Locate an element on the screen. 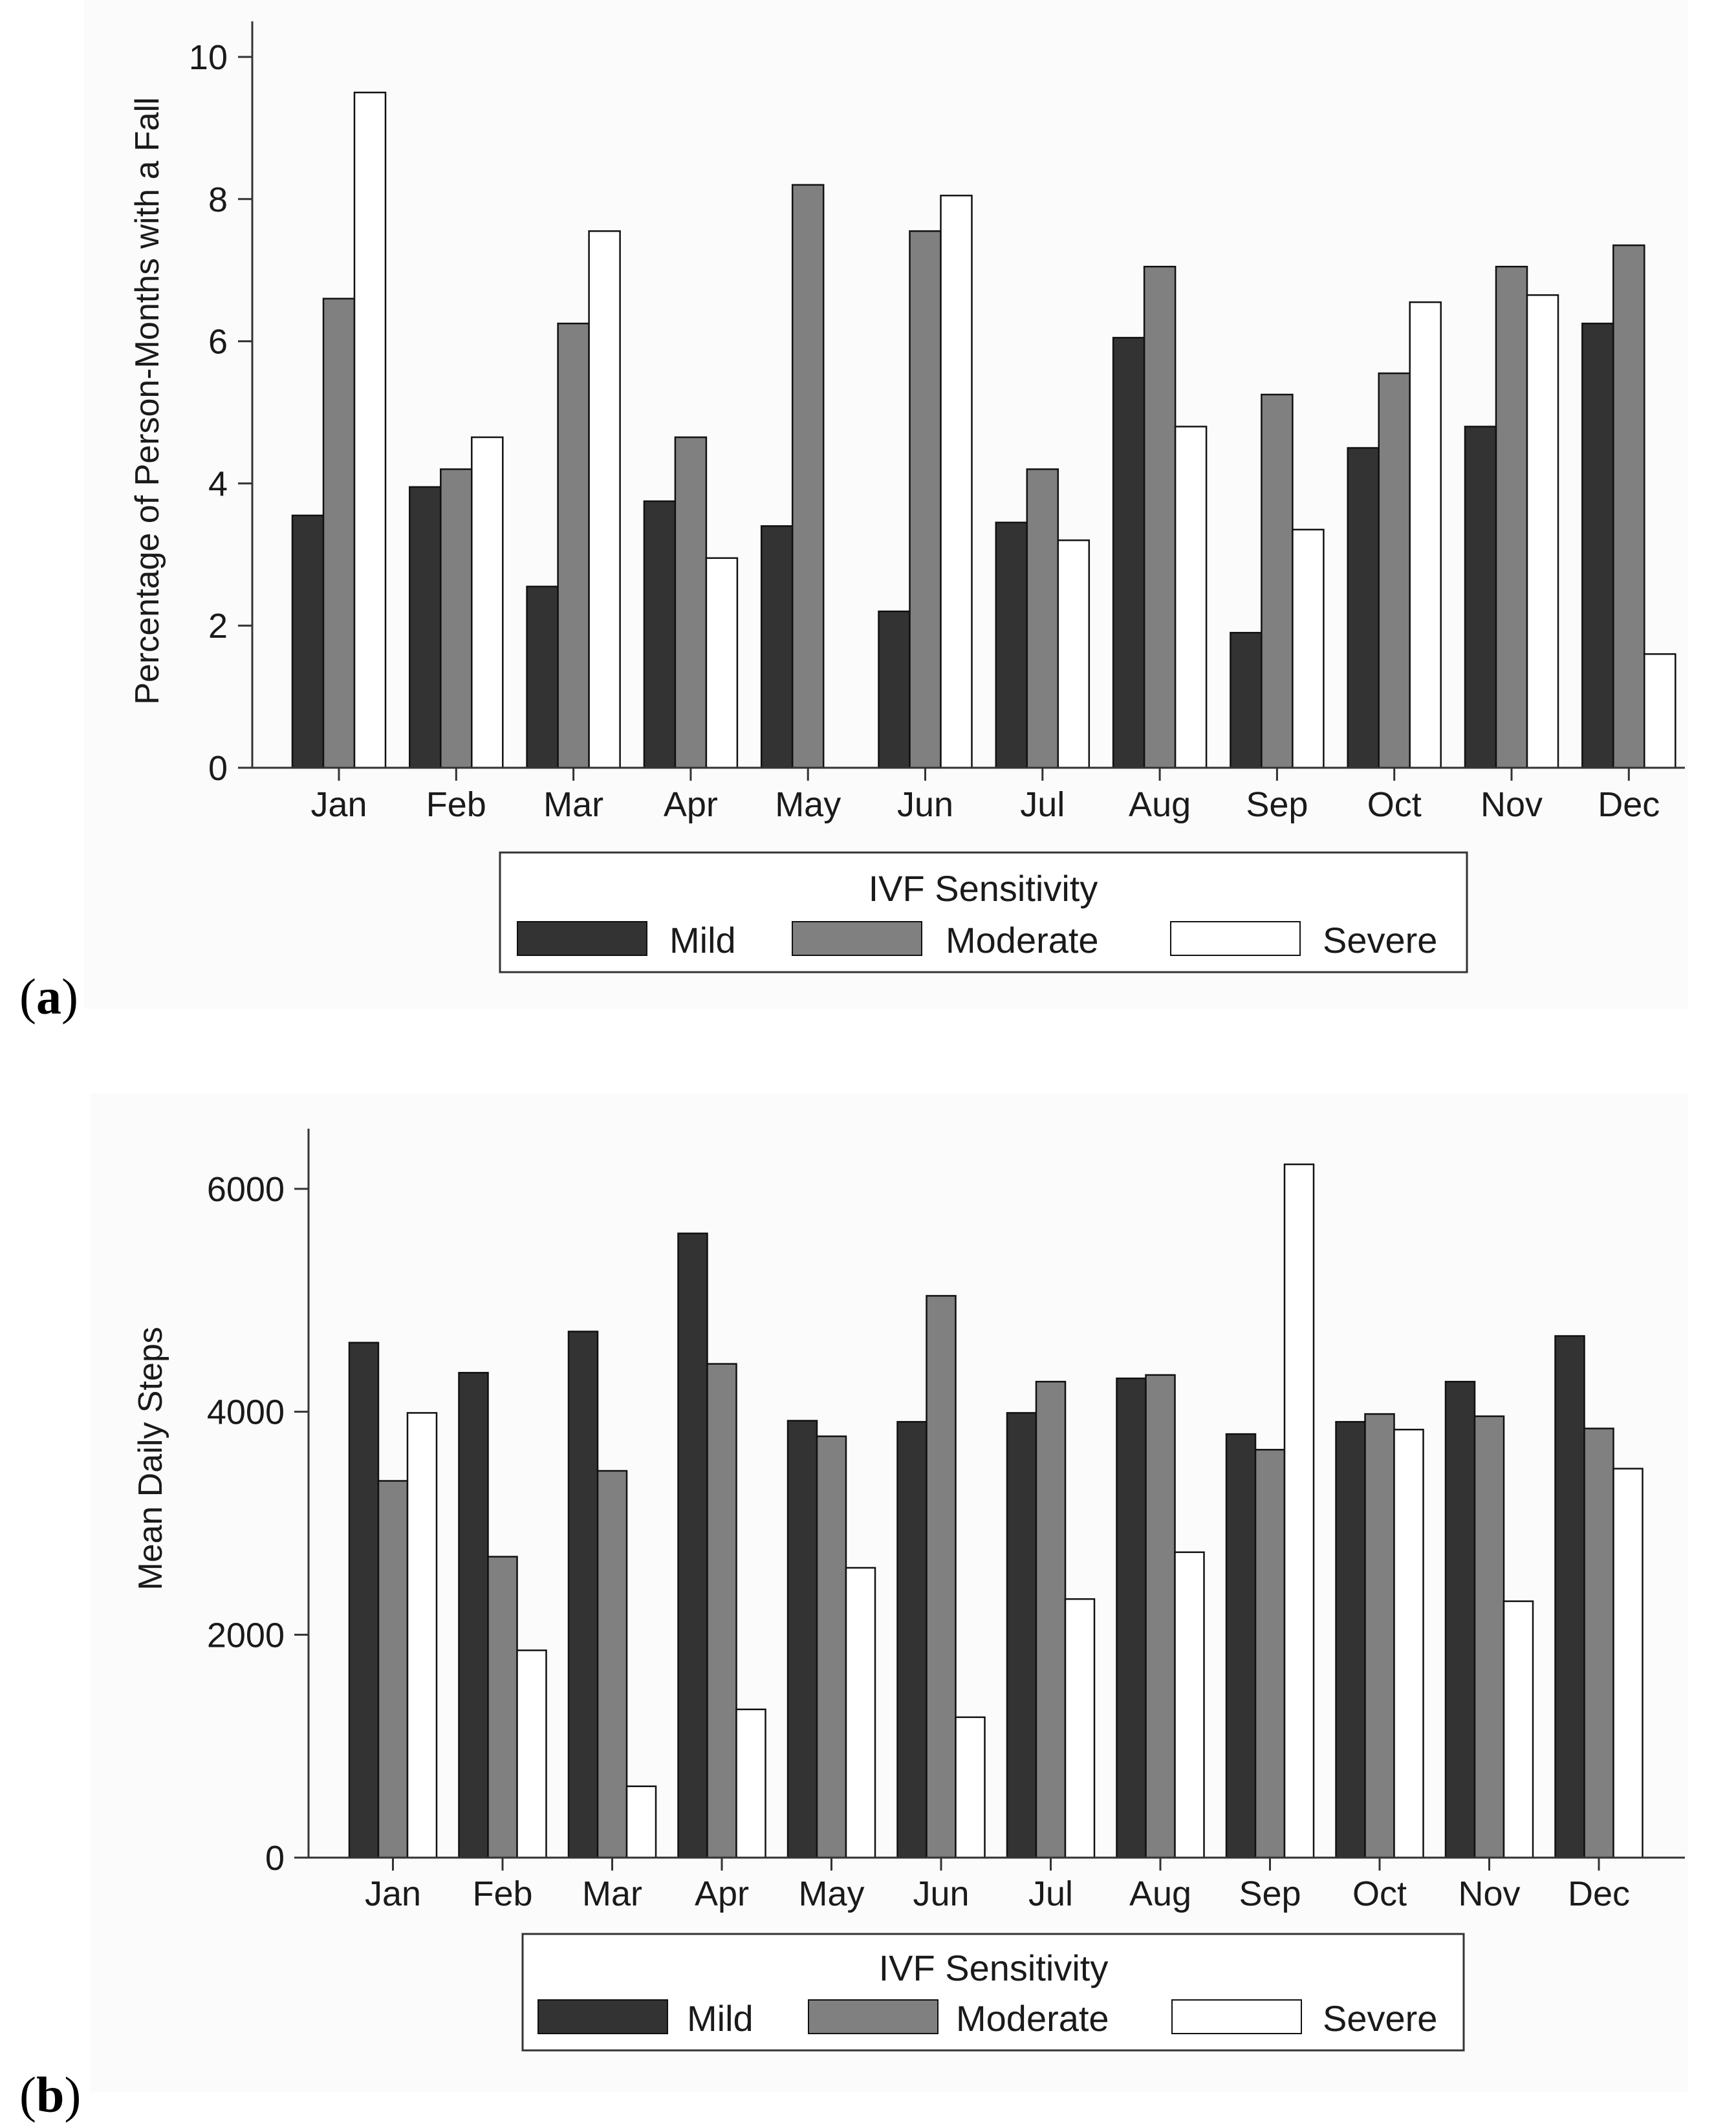  bar-mild-aug-b is located at coordinates (1131, 1618).